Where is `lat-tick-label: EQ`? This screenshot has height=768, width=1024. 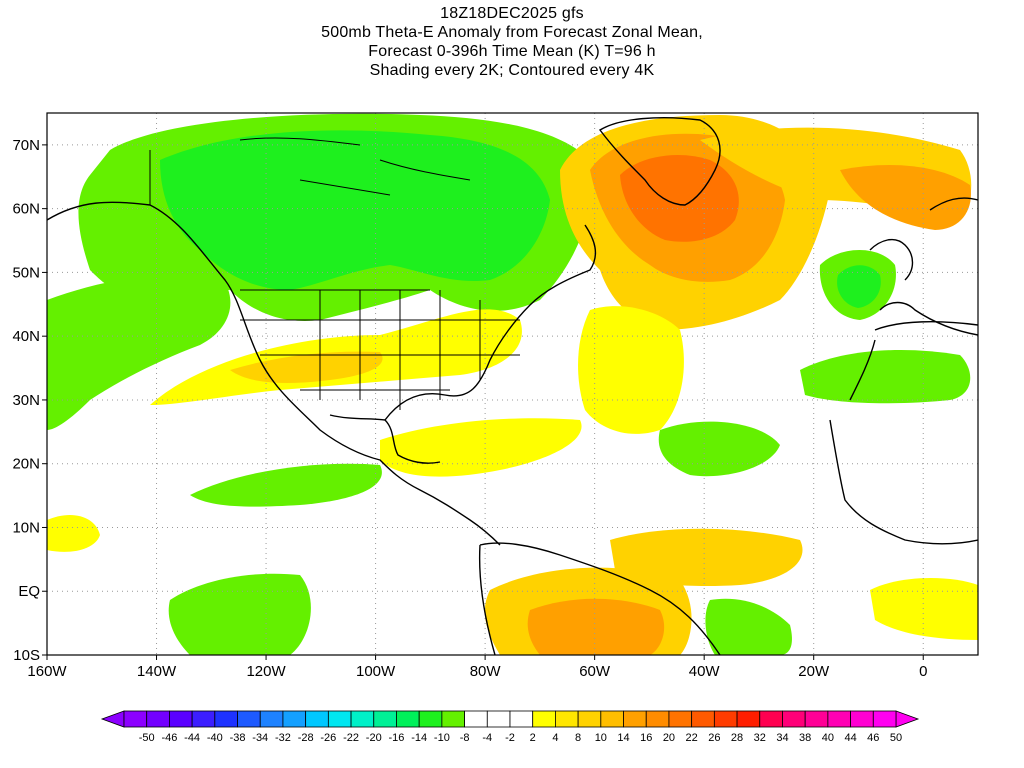
lat-tick-label: EQ is located at coordinates (29, 591).